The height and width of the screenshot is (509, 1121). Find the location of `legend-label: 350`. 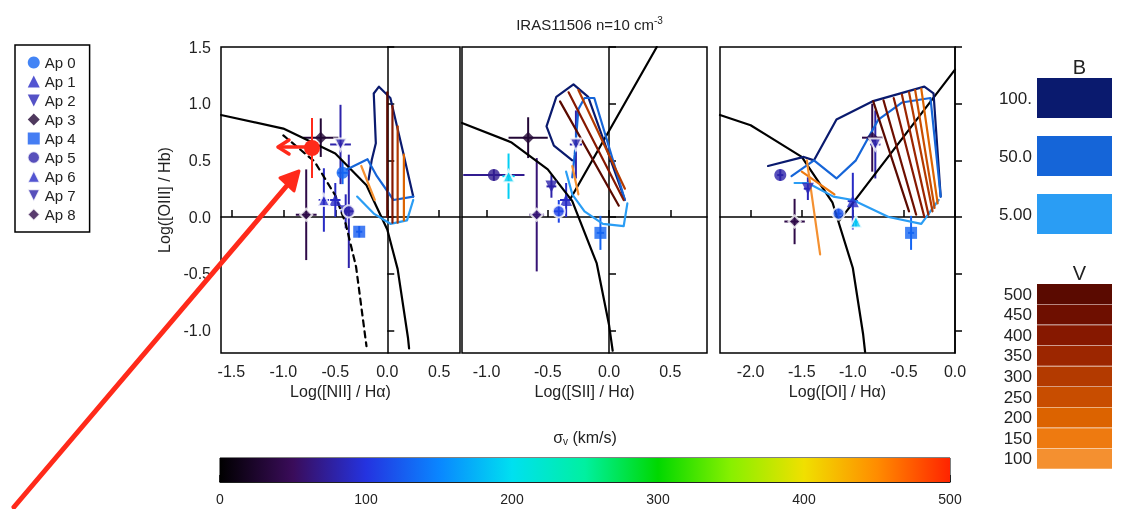

legend-label: 350 is located at coordinates (1017, 356).